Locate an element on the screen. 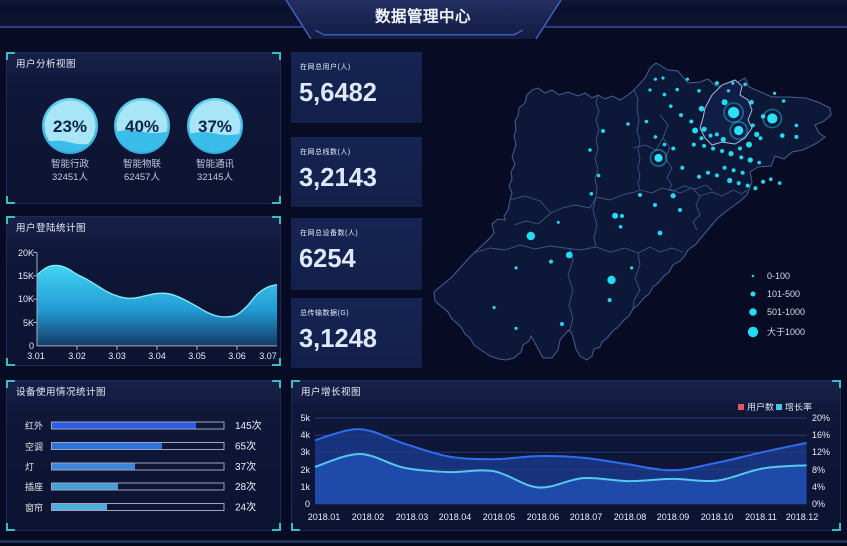  svg-text: 32145人 is located at coordinates (215, 177).